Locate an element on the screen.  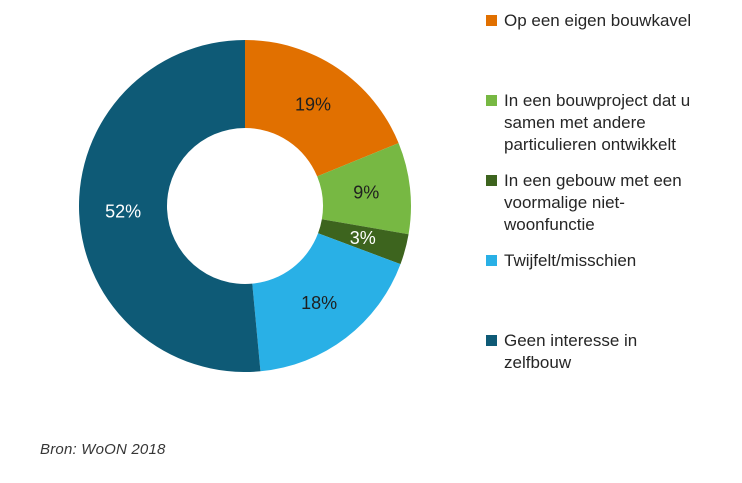
slice-value-label: 3% is located at coordinates (363, 238).